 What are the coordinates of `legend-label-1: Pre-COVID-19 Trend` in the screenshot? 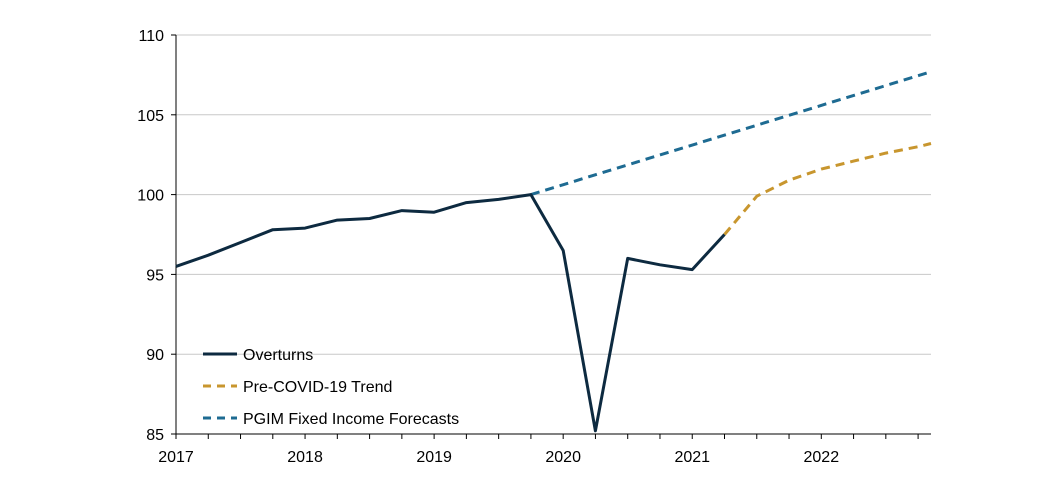 It's located at (317, 387).